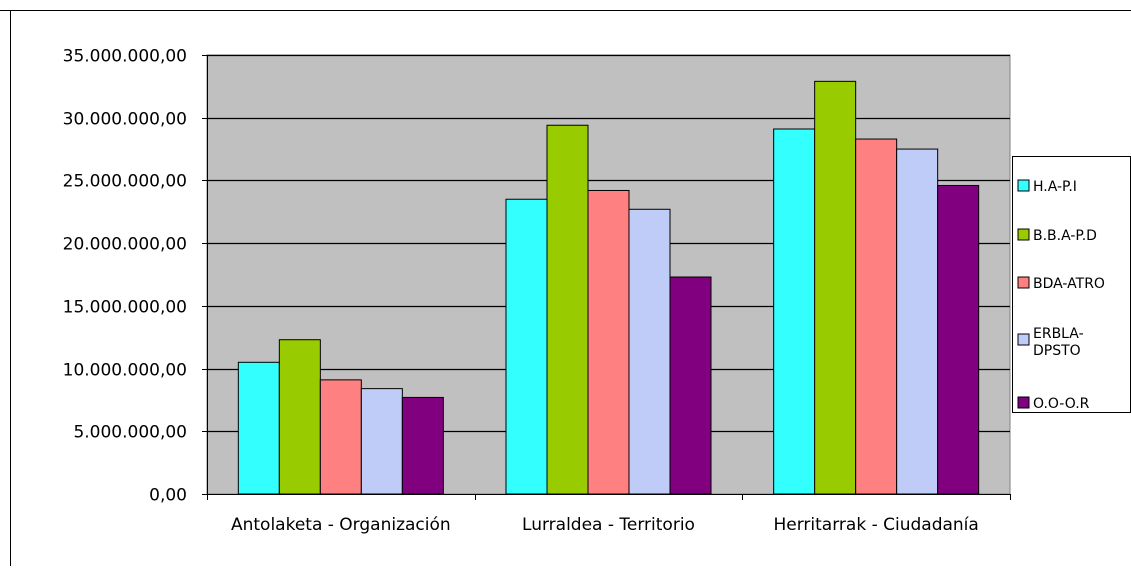 The width and height of the screenshot is (1131, 570). Describe the element at coordinates (341, 525) in the screenshot. I see `x-tick-label: Antolaketa - Organización` at that location.